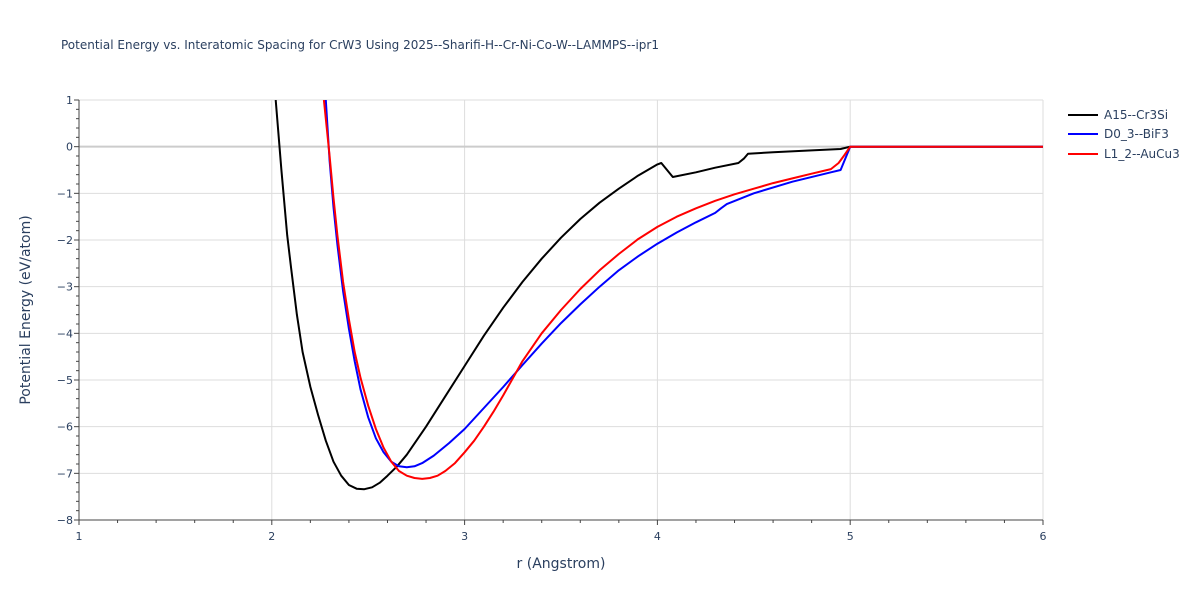  I want to click on x-tick-label: 5, so click(850, 536).